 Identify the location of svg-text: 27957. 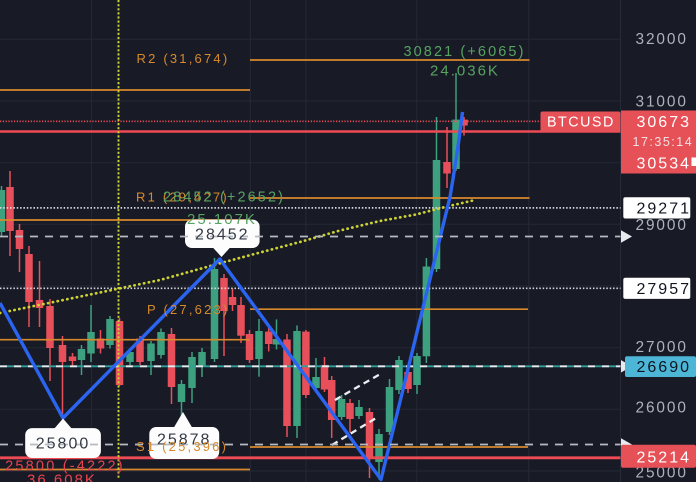
(664, 289).